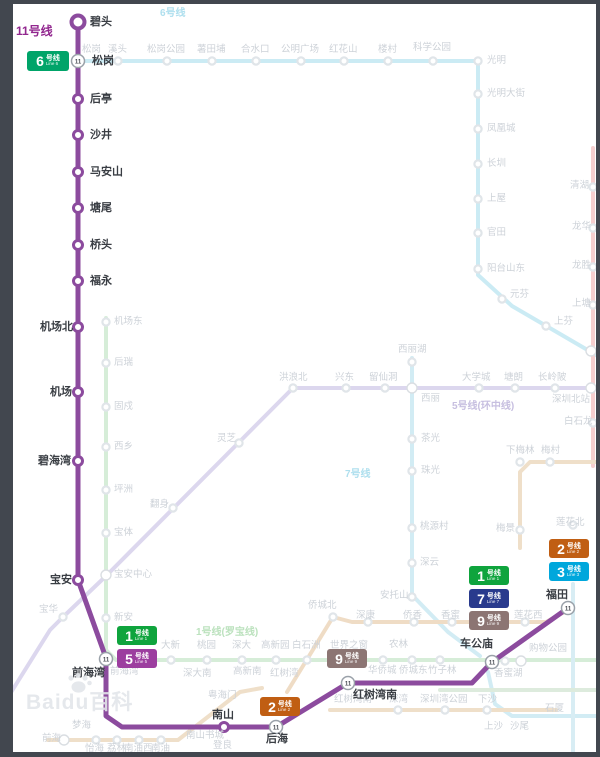 The width and height of the screenshot is (600, 757). Describe the element at coordinates (300, 2) in the screenshot. I see `frame-top` at that location.